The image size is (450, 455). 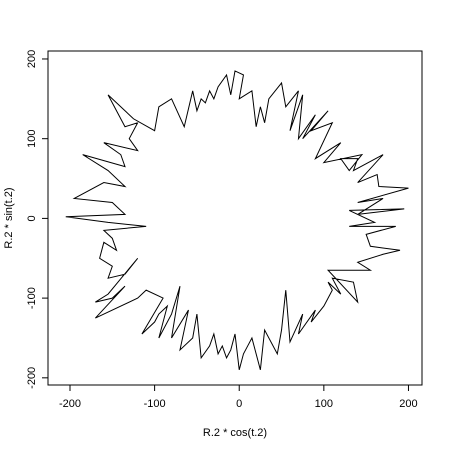 What do you see at coordinates (32, 59) in the screenshot?
I see `y-tick-label: 200` at bounding box center [32, 59].